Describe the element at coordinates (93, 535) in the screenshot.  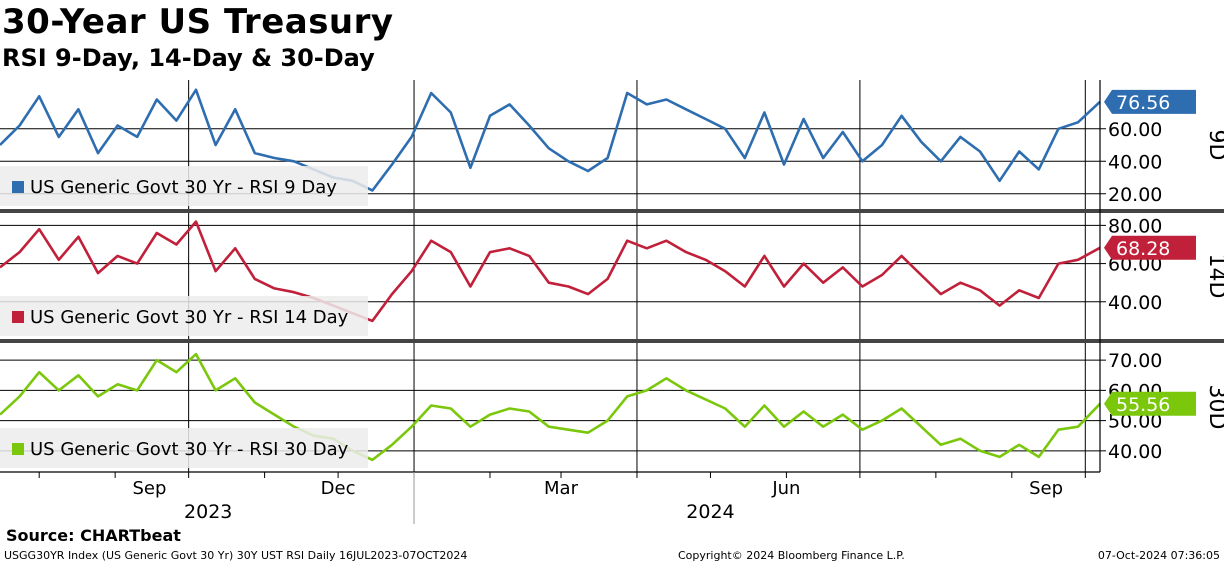
I see `source-note: Source: CHARTbeat` at that location.